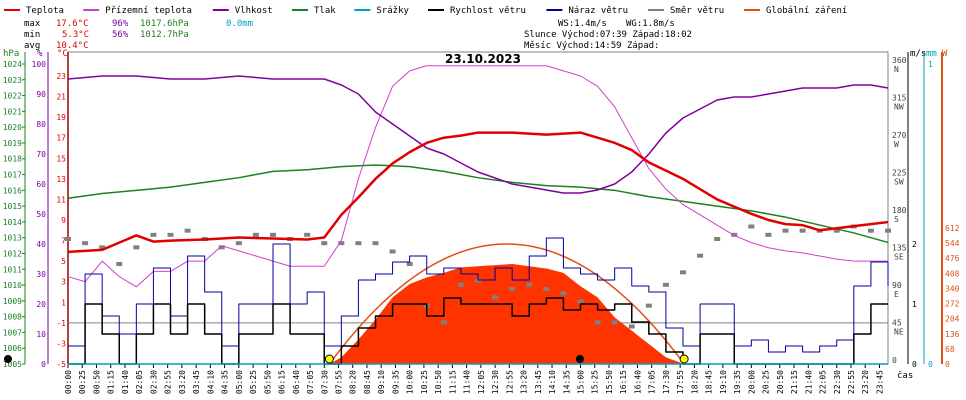 The height and width of the screenshot is (400, 966). What do you see at coordinates (899, 182) in the screenshot?
I see `dir-label-SW: SW` at bounding box center [899, 182].